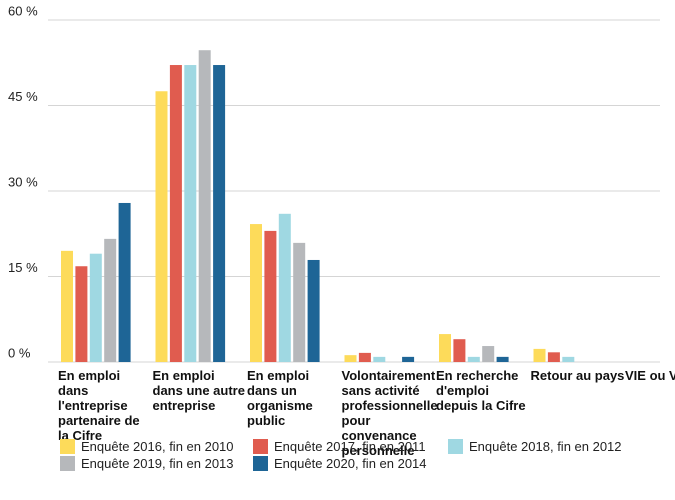  What do you see at coordinates (157, 446) in the screenshot?
I see `legend-label: Enquête 2016, fin en 2010` at bounding box center [157, 446].